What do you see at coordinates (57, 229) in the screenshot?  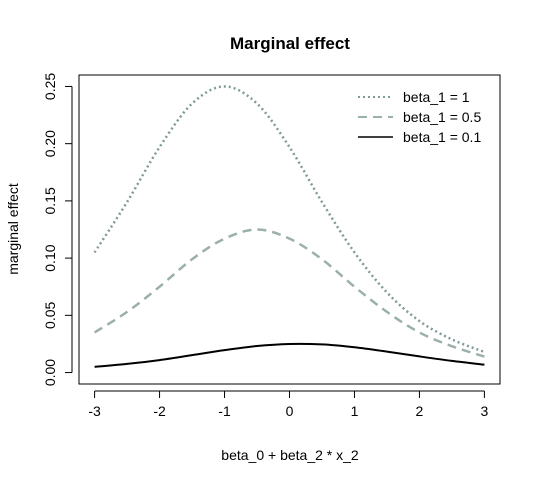 I see `y-axis: 0.00 0.05 0.10 0.15 0.20 0.25` at bounding box center [57, 229].